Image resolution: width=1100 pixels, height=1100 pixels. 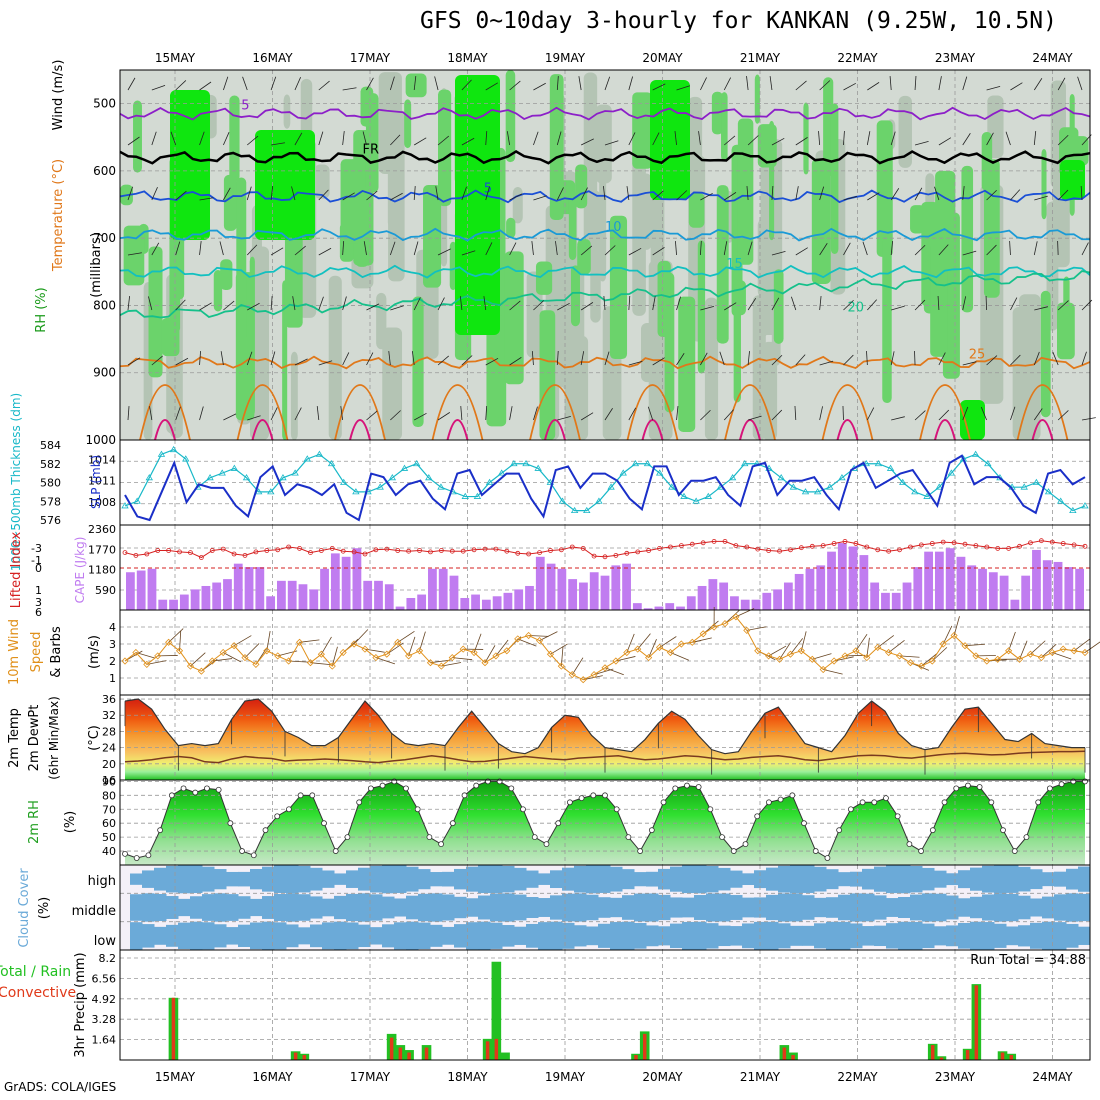 What do you see at coordinates (16, 482) in the screenshot?
I see `thickness-axis-label: 1000~500mb Thickness (dm)` at bounding box center [16, 482].